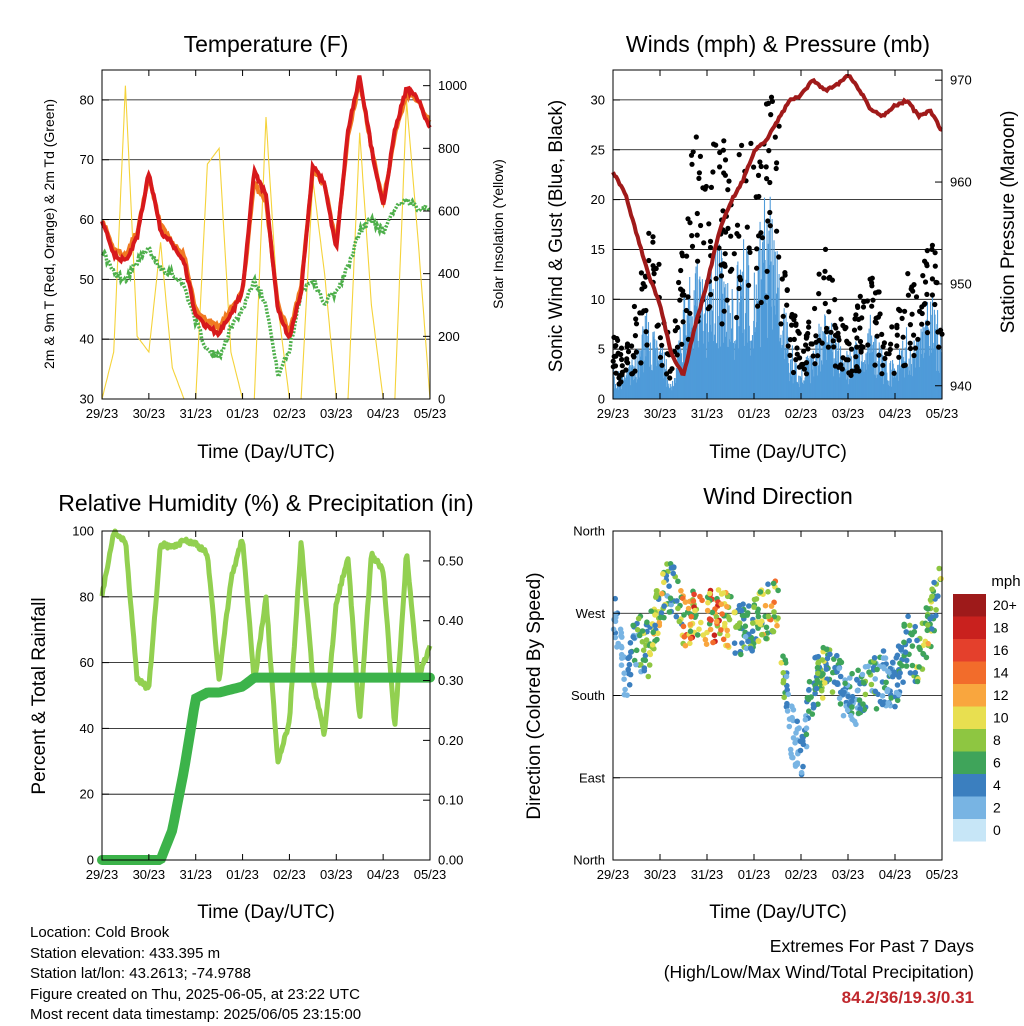 This screenshot has width=1024, height=1026. What do you see at coordinates (1001, 695) in the screenshot?
I see `legend-label: 12` at bounding box center [1001, 695].